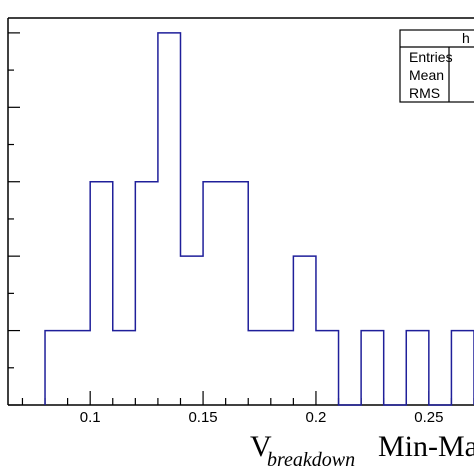 The image size is (474, 474). What do you see at coordinates (428, 417) in the screenshot?
I see `x-tick-label: 0.25` at bounding box center [428, 417].